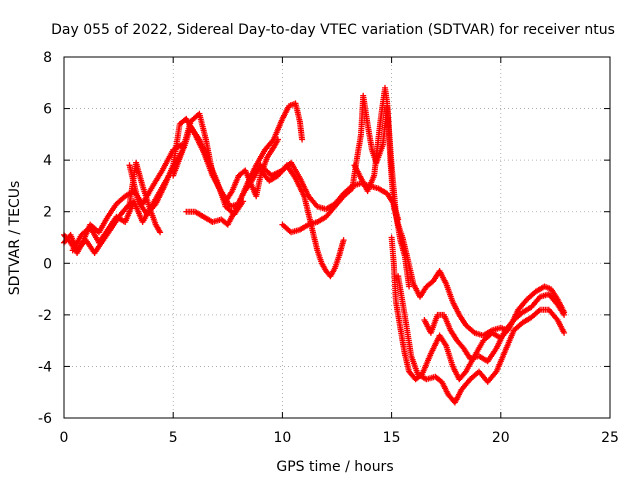 This screenshot has height=480, width=640. What do you see at coordinates (47, 264) in the screenshot?
I see `y-tick-label: 0` at bounding box center [47, 264].